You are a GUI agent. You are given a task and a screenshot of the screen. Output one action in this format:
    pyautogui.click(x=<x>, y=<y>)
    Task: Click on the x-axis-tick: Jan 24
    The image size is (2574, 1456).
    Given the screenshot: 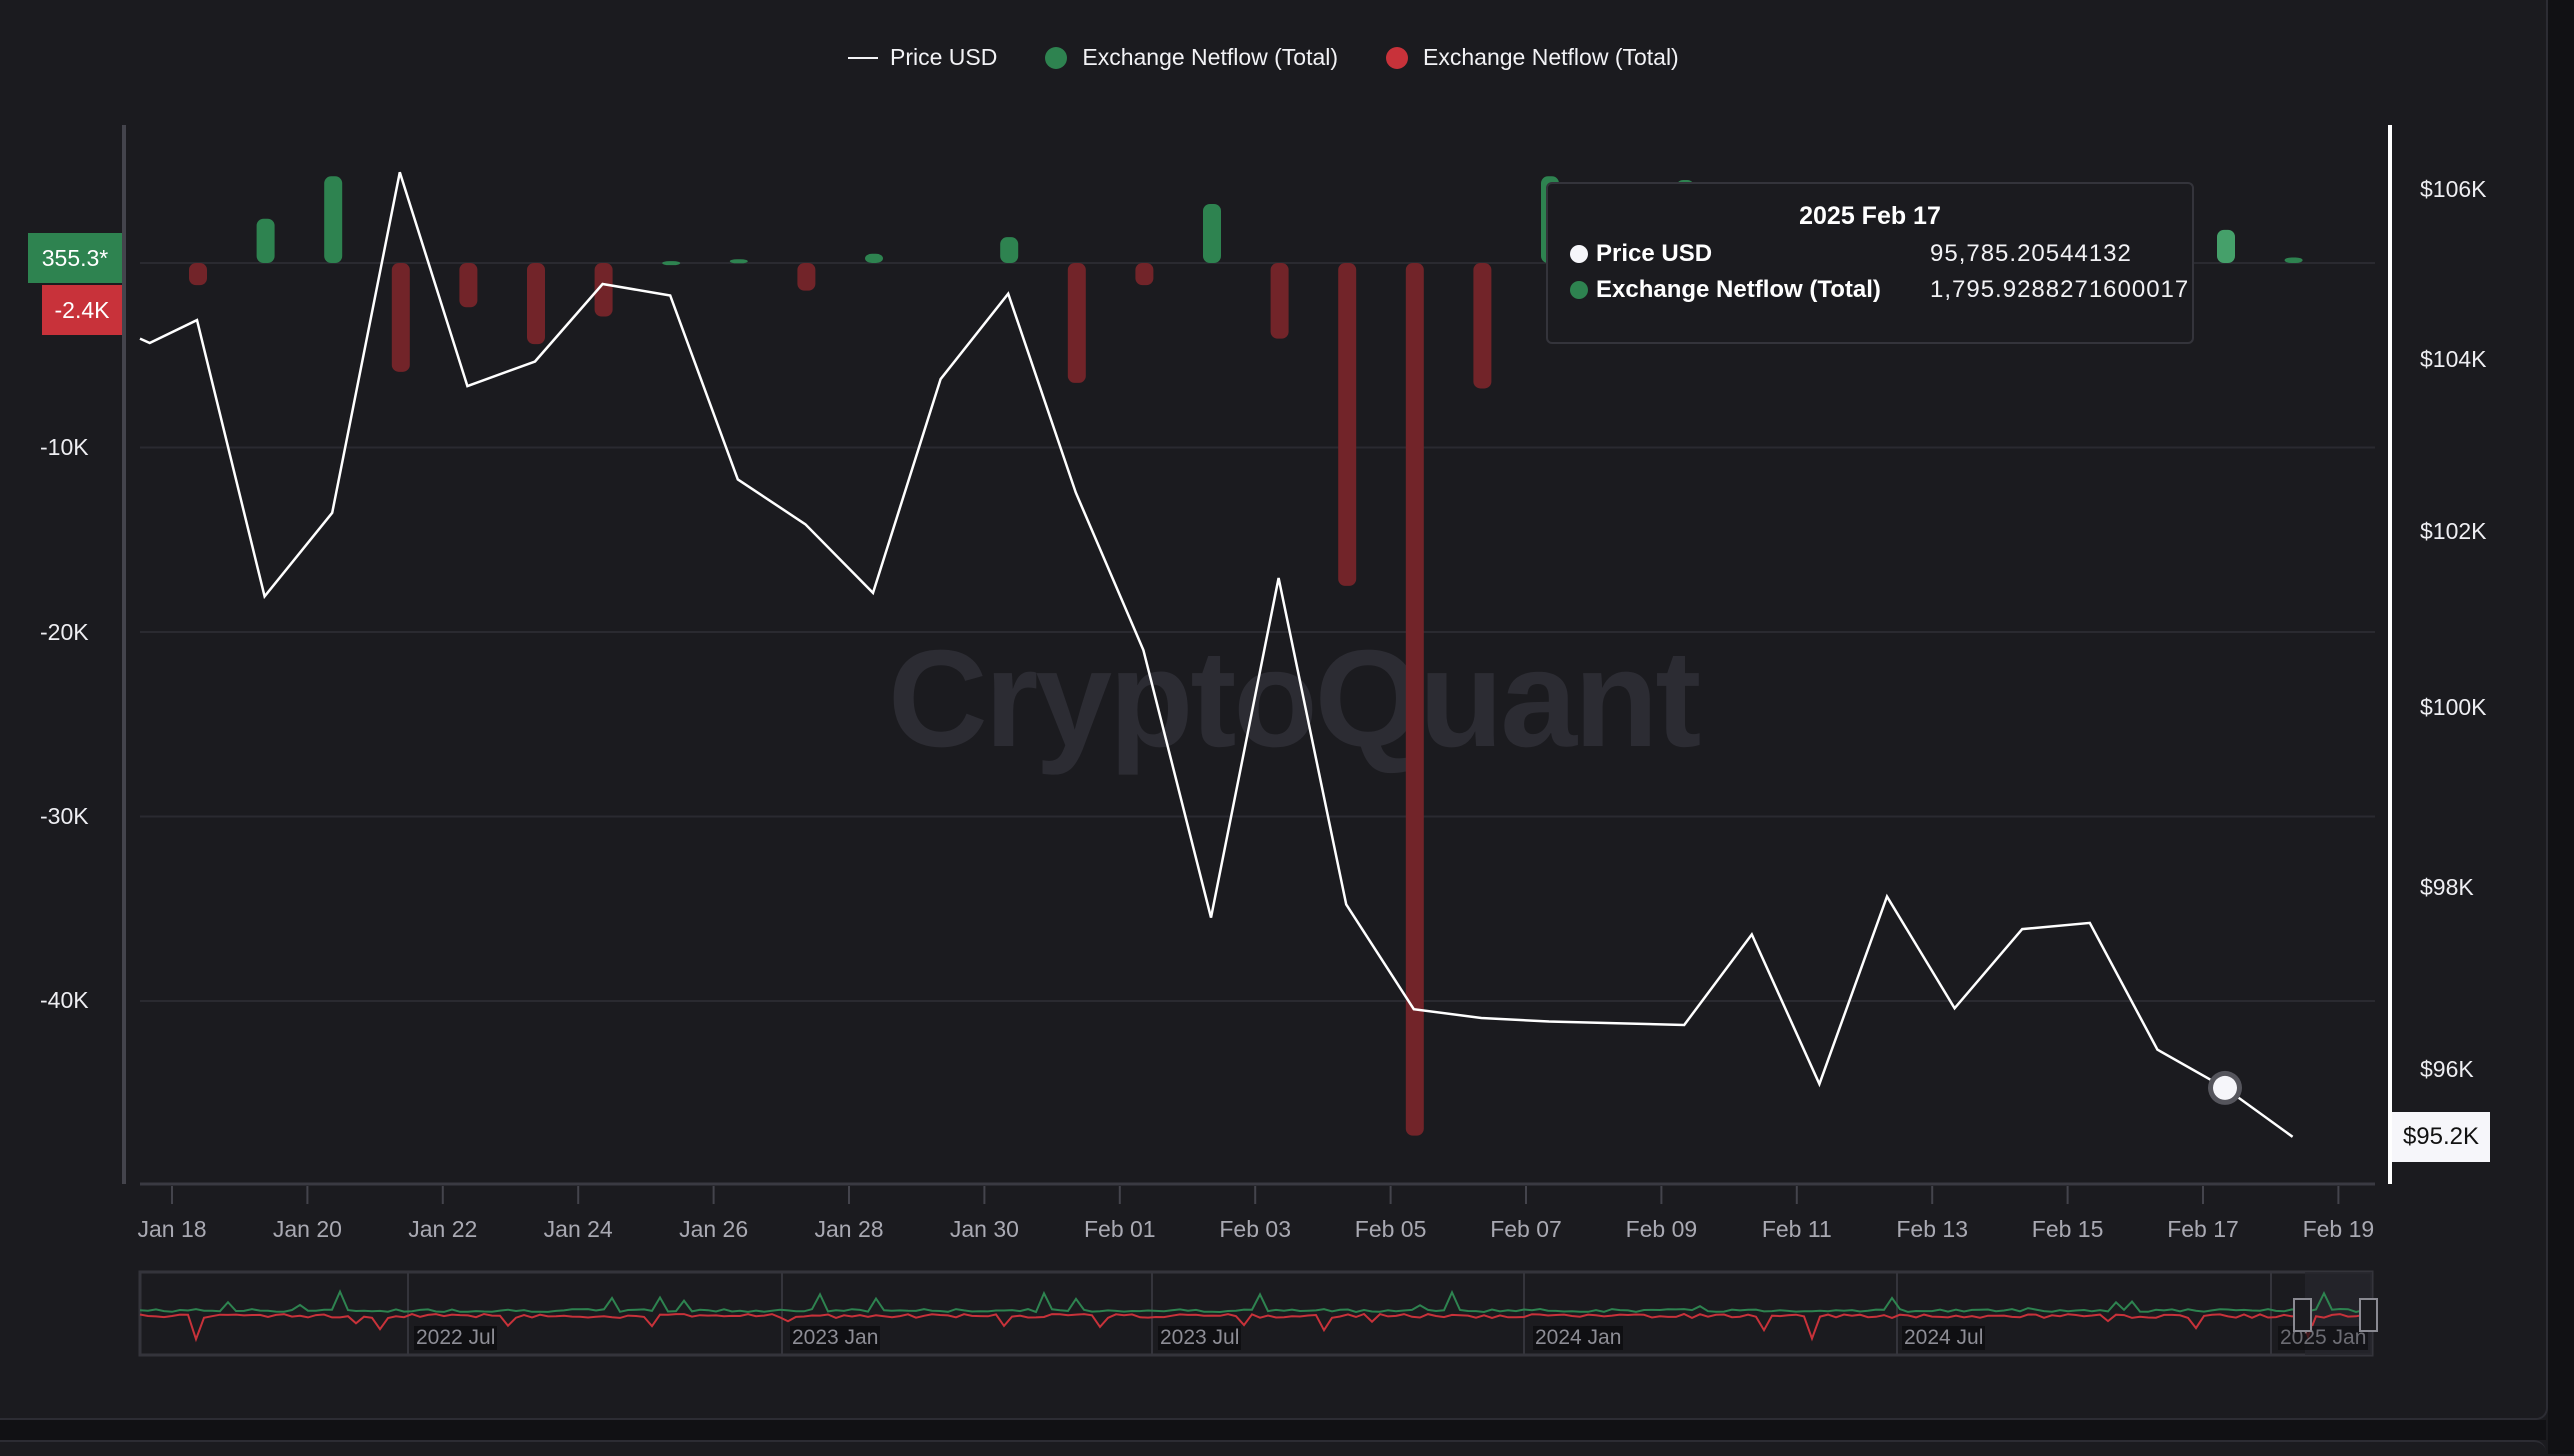 What is the action you would take?
    pyautogui.click(x=578, y=1229)
    